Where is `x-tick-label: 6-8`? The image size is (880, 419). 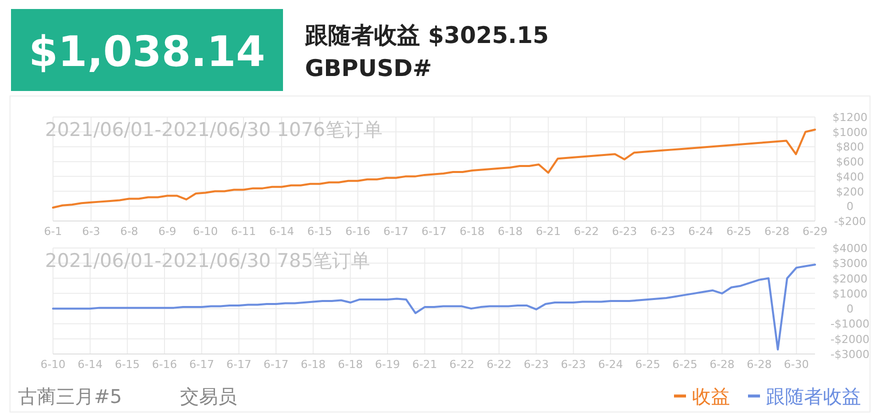 x-tick-label: 6-8 is located at coordinates (129, 231).